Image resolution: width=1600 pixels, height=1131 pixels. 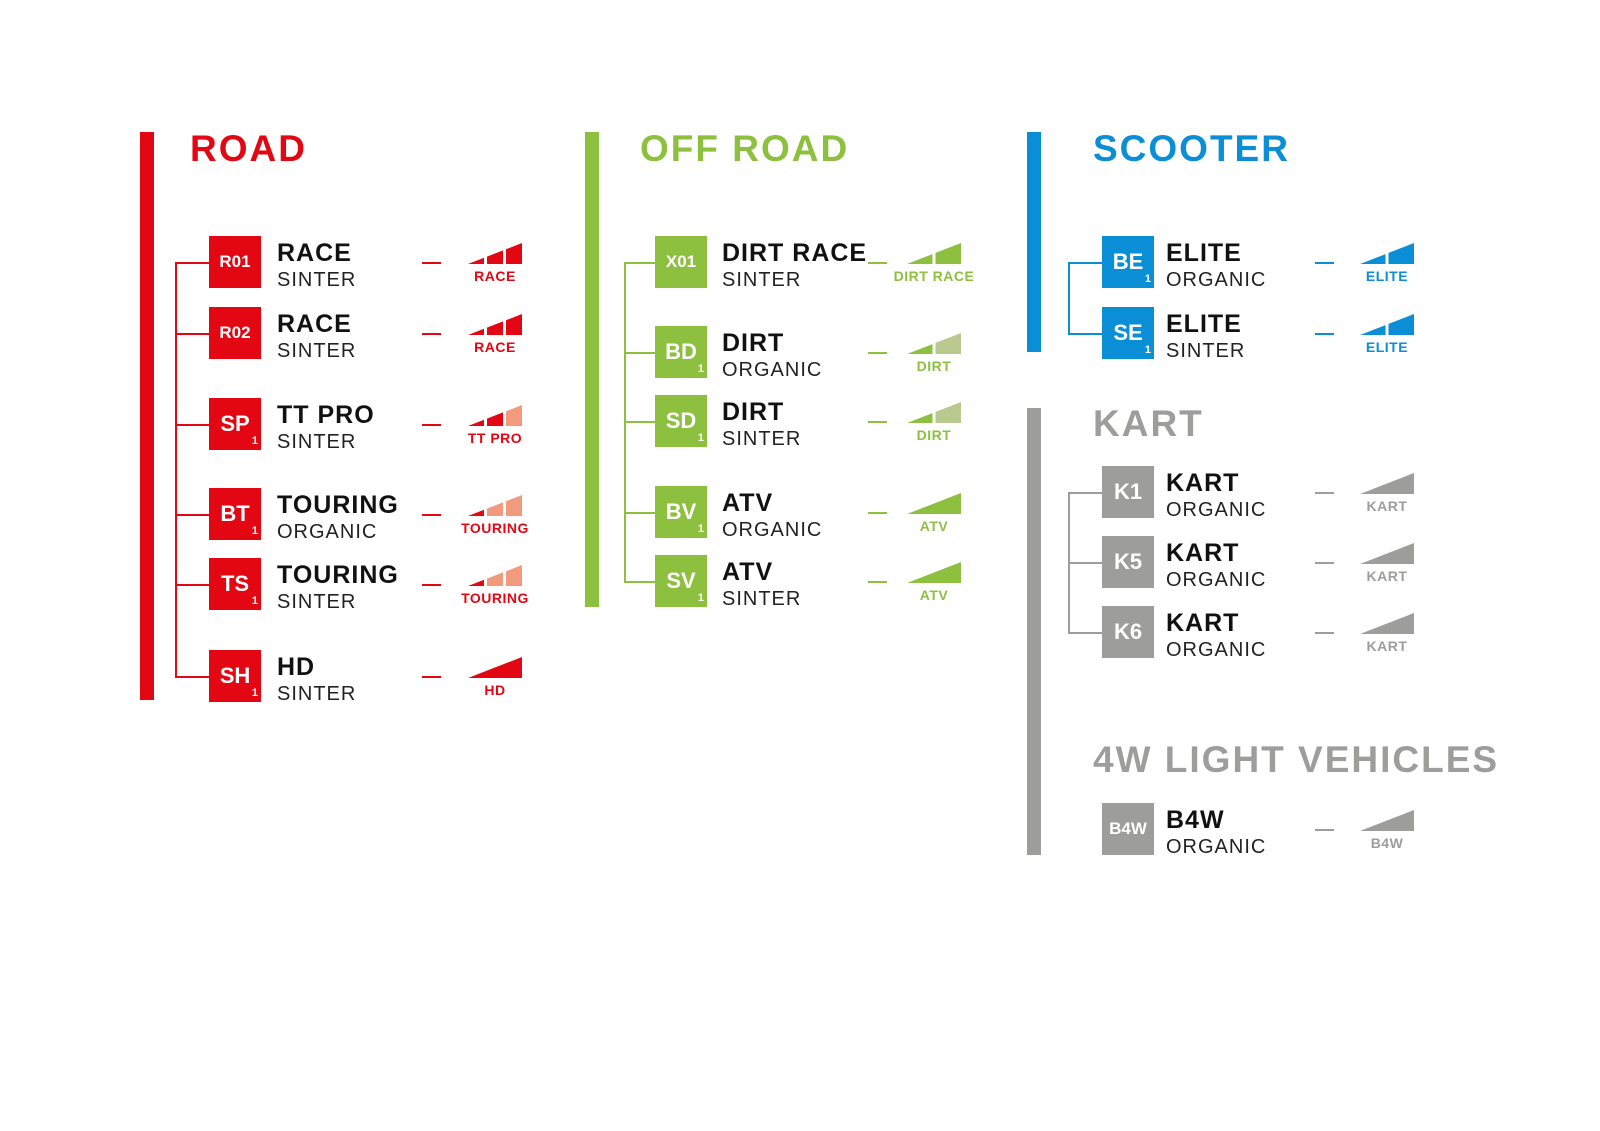 I want to click on product-code-badge: R02, so click(x=235, y=333).